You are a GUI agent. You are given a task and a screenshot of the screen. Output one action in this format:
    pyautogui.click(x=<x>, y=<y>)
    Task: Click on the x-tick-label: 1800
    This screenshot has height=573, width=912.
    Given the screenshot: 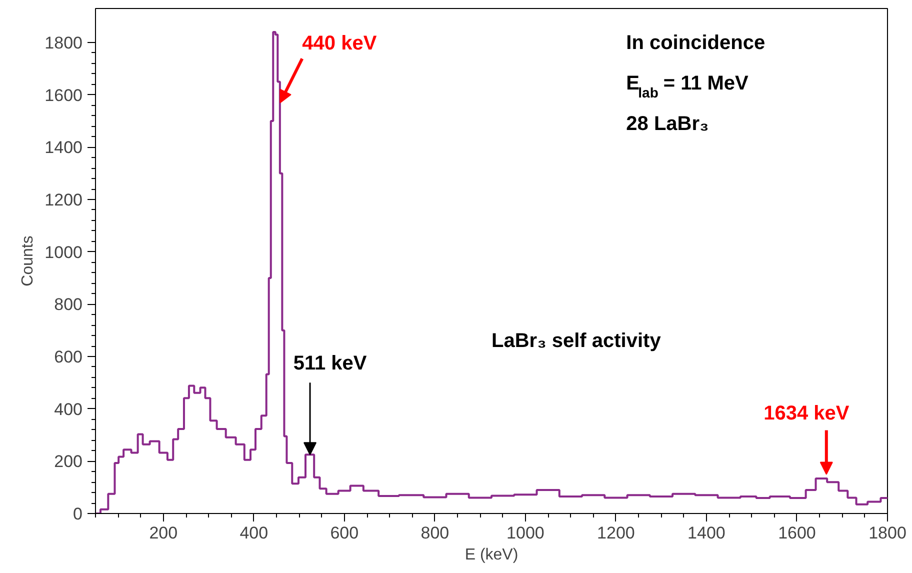 What is the action you would take?
    pyautogui.click(x=887, y=533)
    